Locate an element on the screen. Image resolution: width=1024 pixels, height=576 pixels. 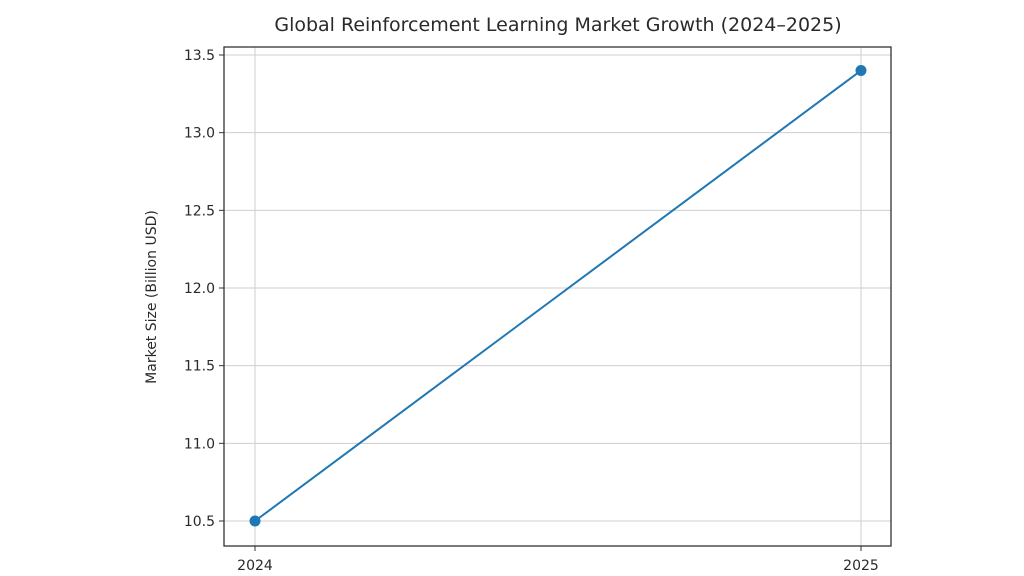
y-tick-label: 13.0 is located at coordinates (199, 134).